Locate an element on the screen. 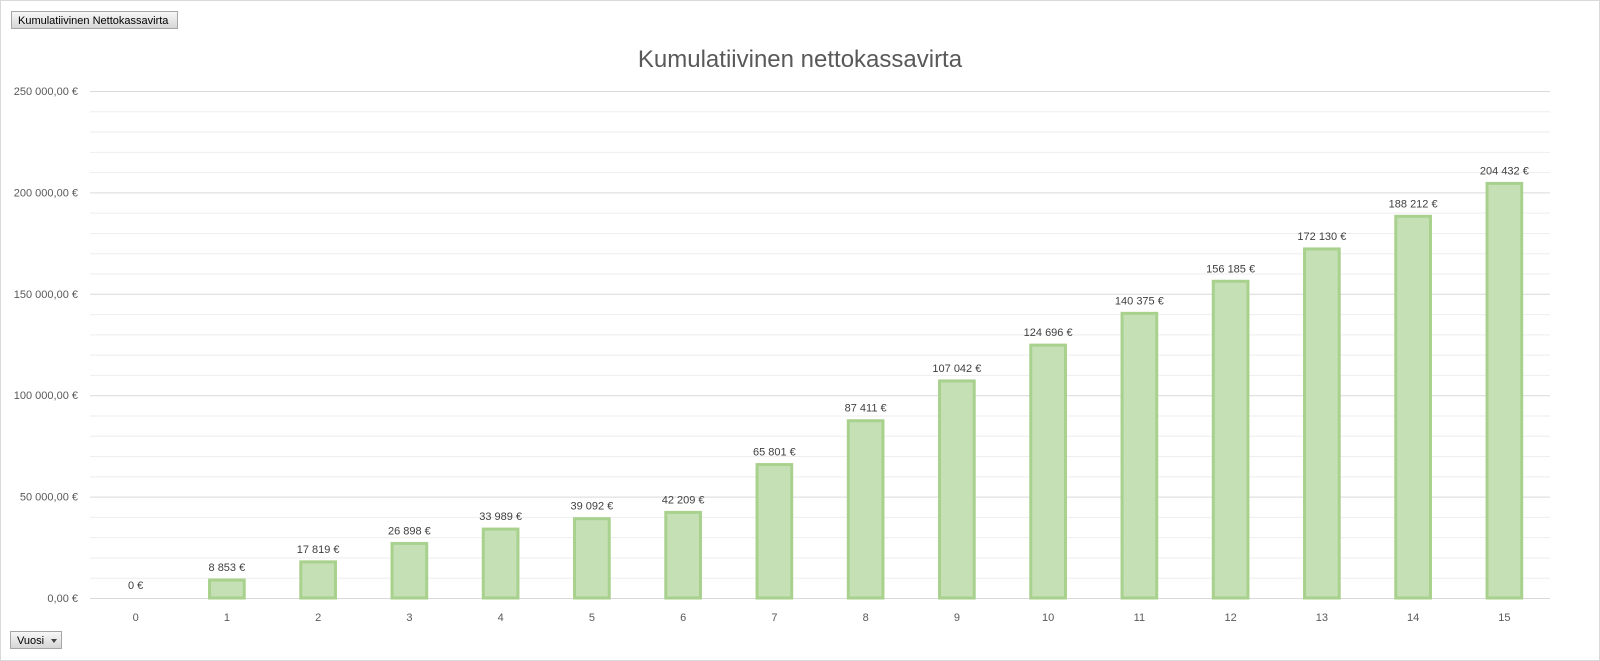  data-label: 42 209 € is located at coordinates (683, 500).